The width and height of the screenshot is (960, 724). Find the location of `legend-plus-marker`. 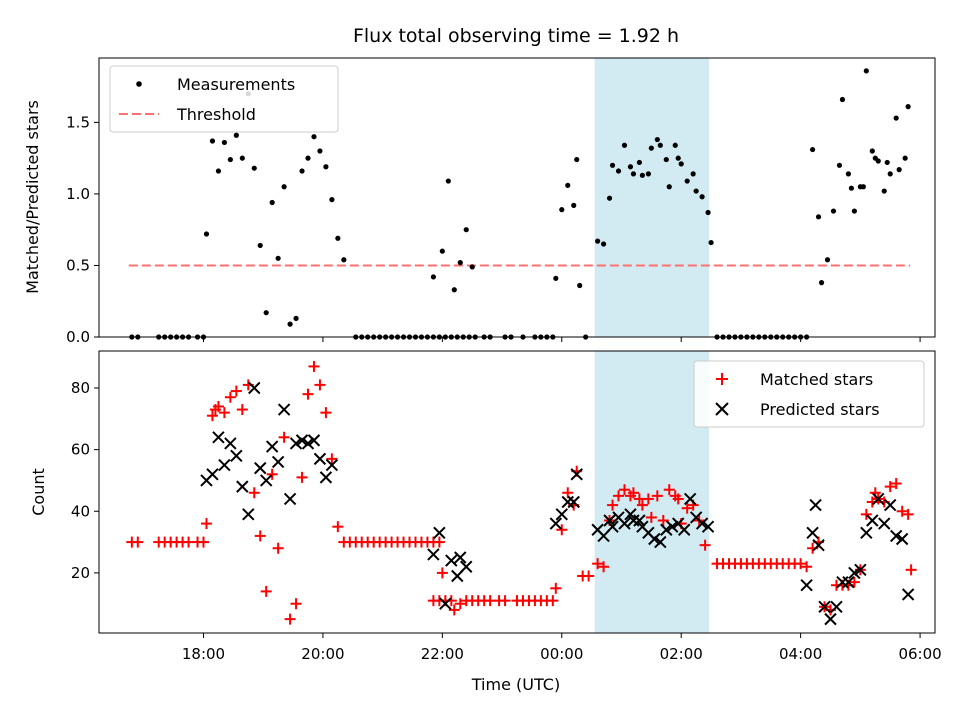

legend-plus-marker is located at coordinates (722, 379).